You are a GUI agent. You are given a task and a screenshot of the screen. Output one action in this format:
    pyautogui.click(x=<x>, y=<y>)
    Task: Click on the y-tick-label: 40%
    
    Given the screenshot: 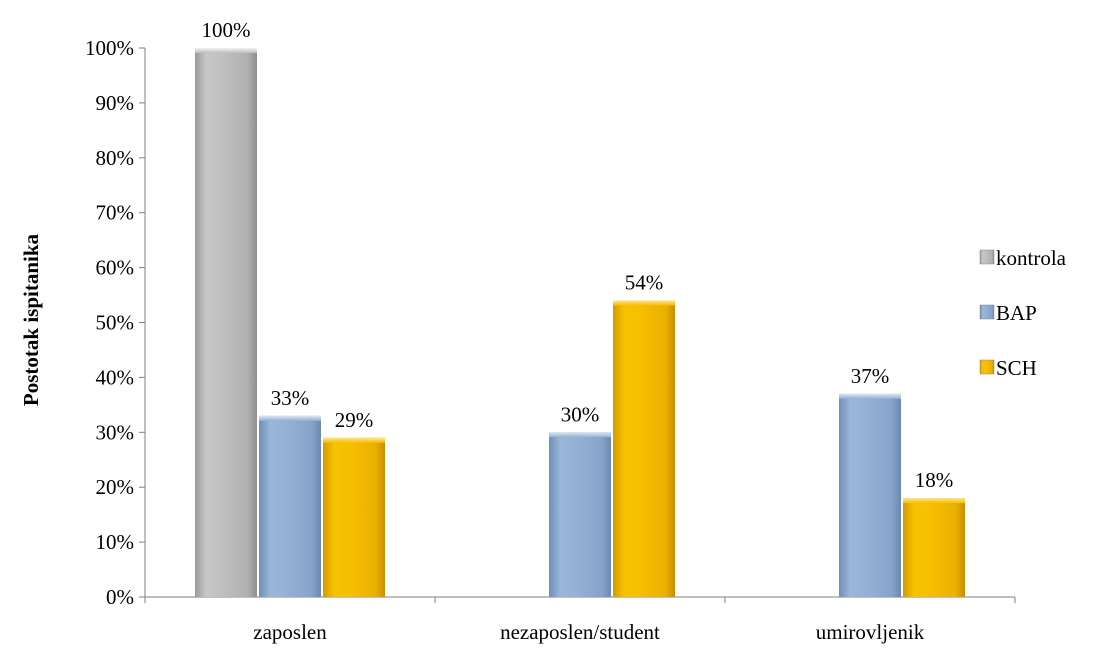 What is the action you would take?
    pyautogui.click(x=115, y=377)
    